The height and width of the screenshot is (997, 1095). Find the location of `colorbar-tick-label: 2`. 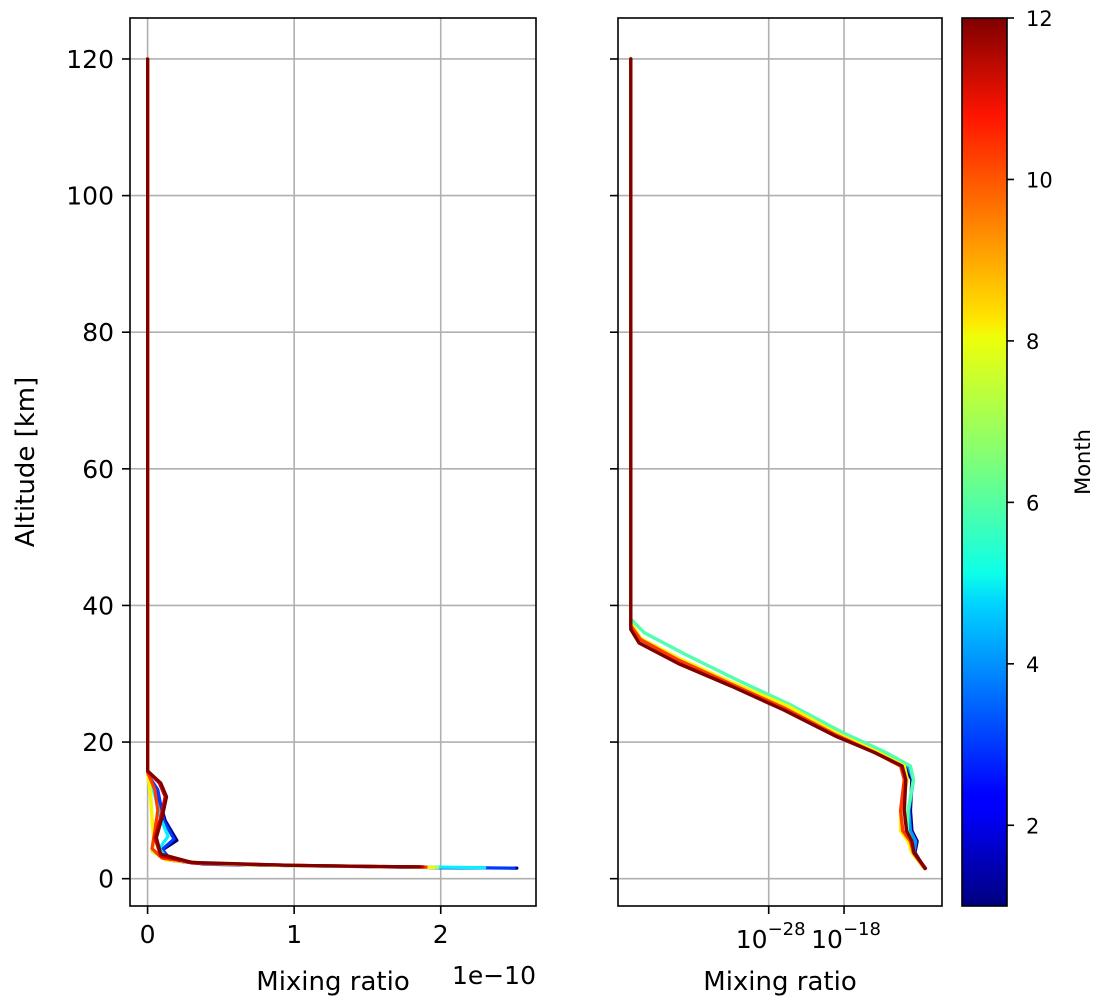

colorbar-tick-label: 2 is located at coordinates (1032, 826).